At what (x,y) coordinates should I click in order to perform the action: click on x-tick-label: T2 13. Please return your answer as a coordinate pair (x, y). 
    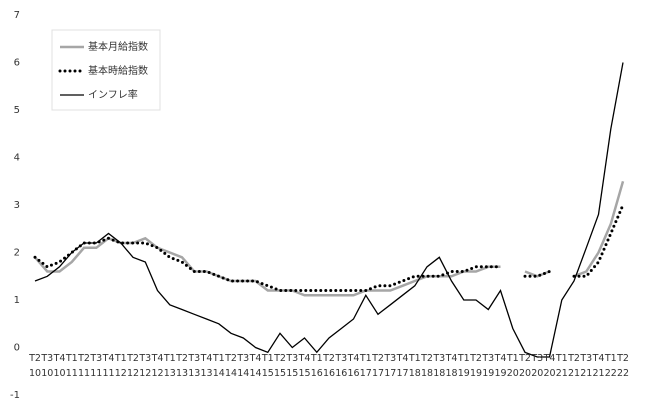
    Looking at the image, I should click on (182, 366).